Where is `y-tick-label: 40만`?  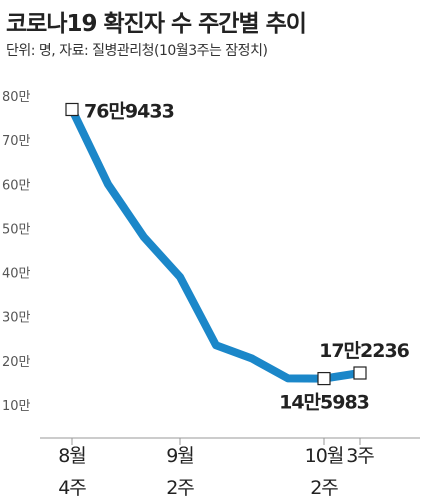
y-tick-label: 40만 is located at coordinates (16, 274).